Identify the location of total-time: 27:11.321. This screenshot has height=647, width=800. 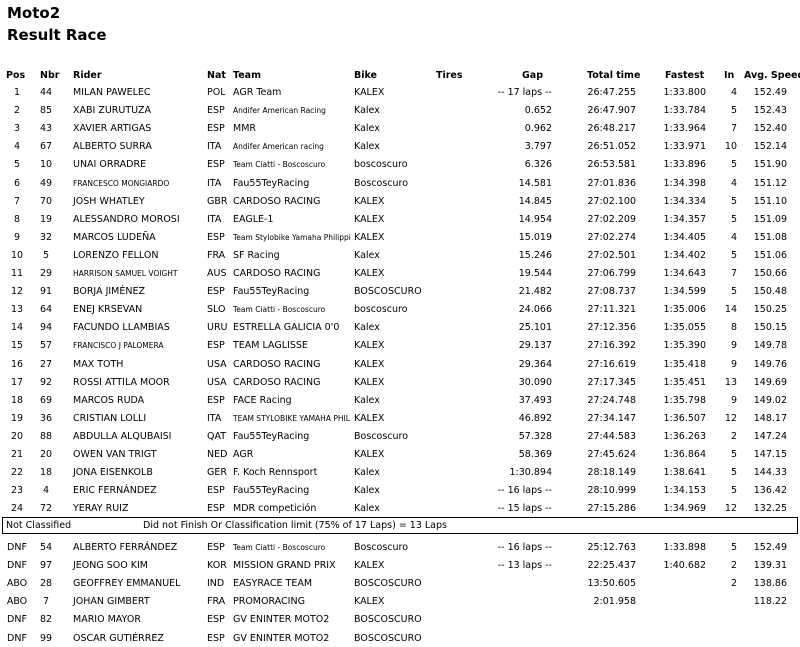
(611, 310).